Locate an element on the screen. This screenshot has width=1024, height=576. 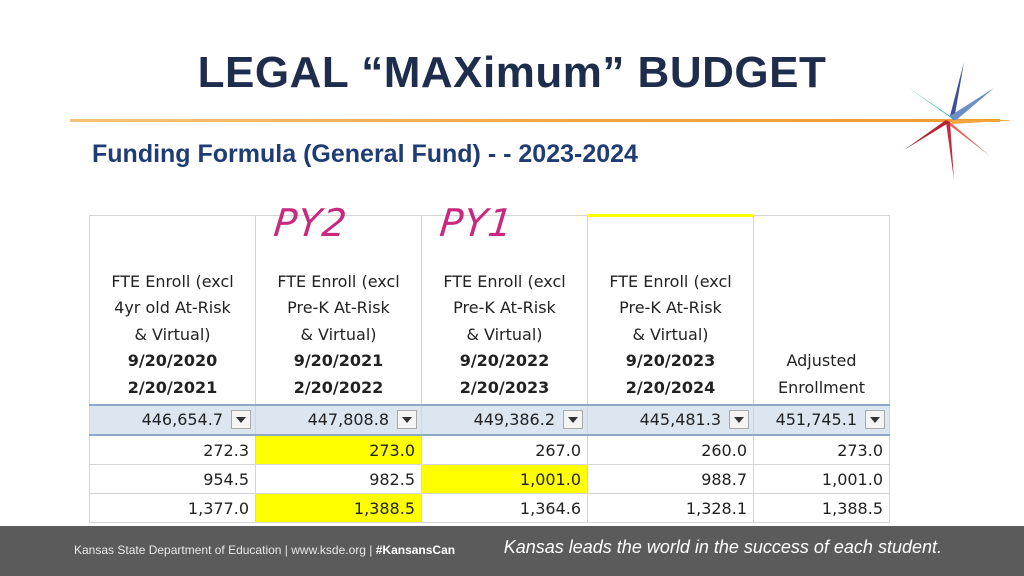
slide-title: LEGAL “MAXimum” BUDGET is located at coordinates (512, 72).